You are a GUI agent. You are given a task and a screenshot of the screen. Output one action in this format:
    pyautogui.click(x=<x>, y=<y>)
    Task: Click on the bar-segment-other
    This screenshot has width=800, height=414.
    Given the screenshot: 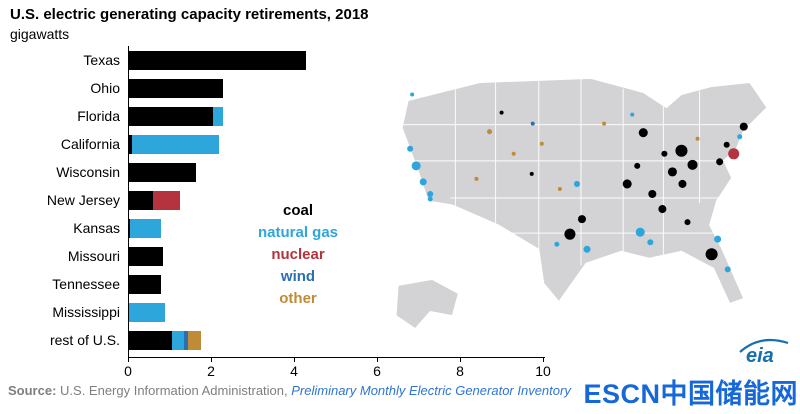 What is the action you would take?
    pyautogui.click(x=194, y=340)
    